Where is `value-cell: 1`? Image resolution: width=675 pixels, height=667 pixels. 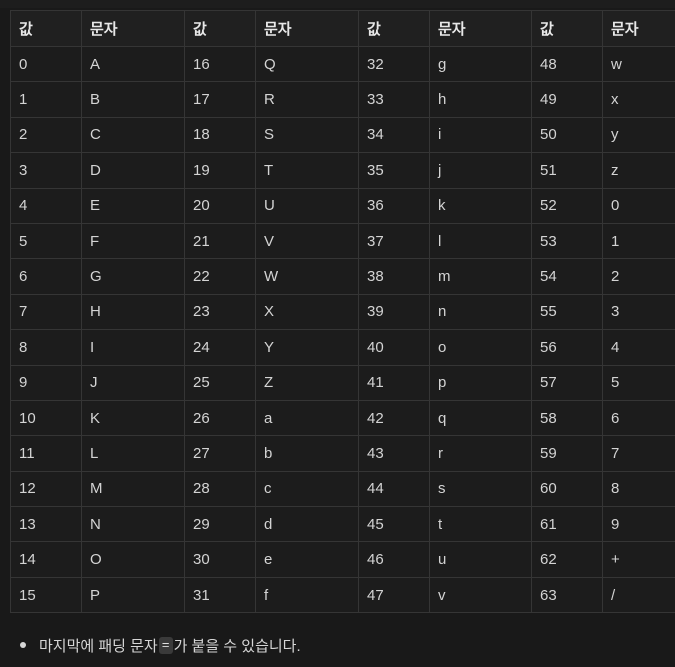 value-cell: 1 is located at coordinates (46, 99).